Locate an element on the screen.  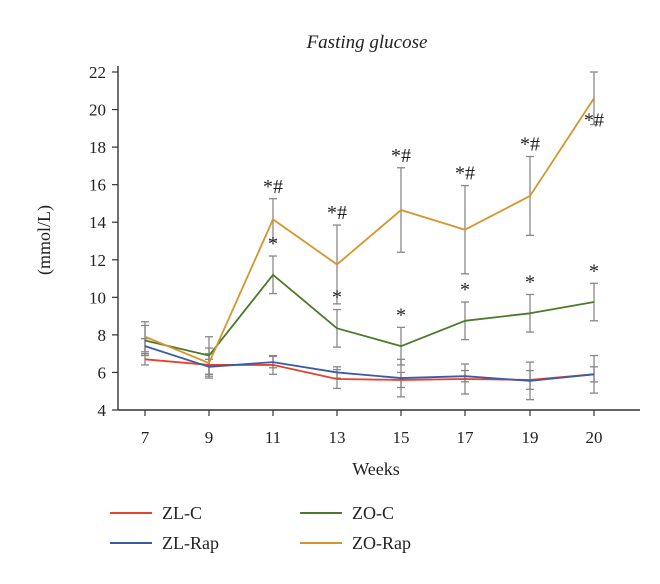
y-axis-label: (mmol/L) is located at coordinates (44, 240).